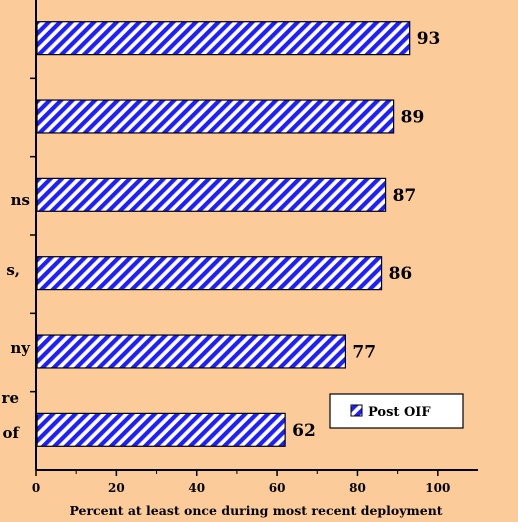  I want to click on category-label-fragments: ns s, ny re of, so click(17, 316).